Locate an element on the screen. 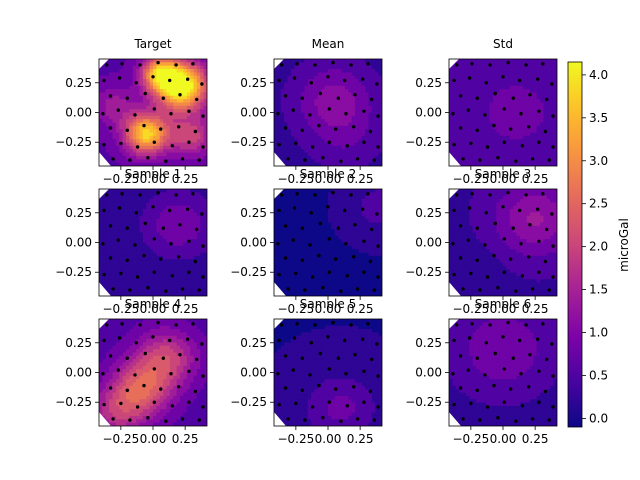  heatmap-field is located at coordinates (328, 112).